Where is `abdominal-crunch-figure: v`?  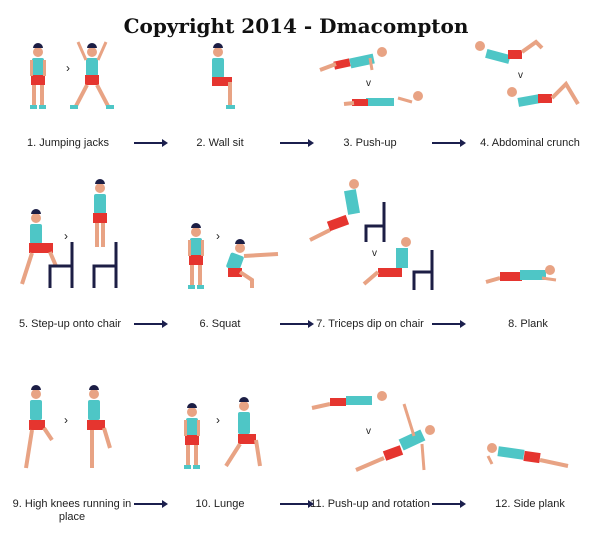 abdominal-crunch-figure: v is located at coordinates (527, 73).